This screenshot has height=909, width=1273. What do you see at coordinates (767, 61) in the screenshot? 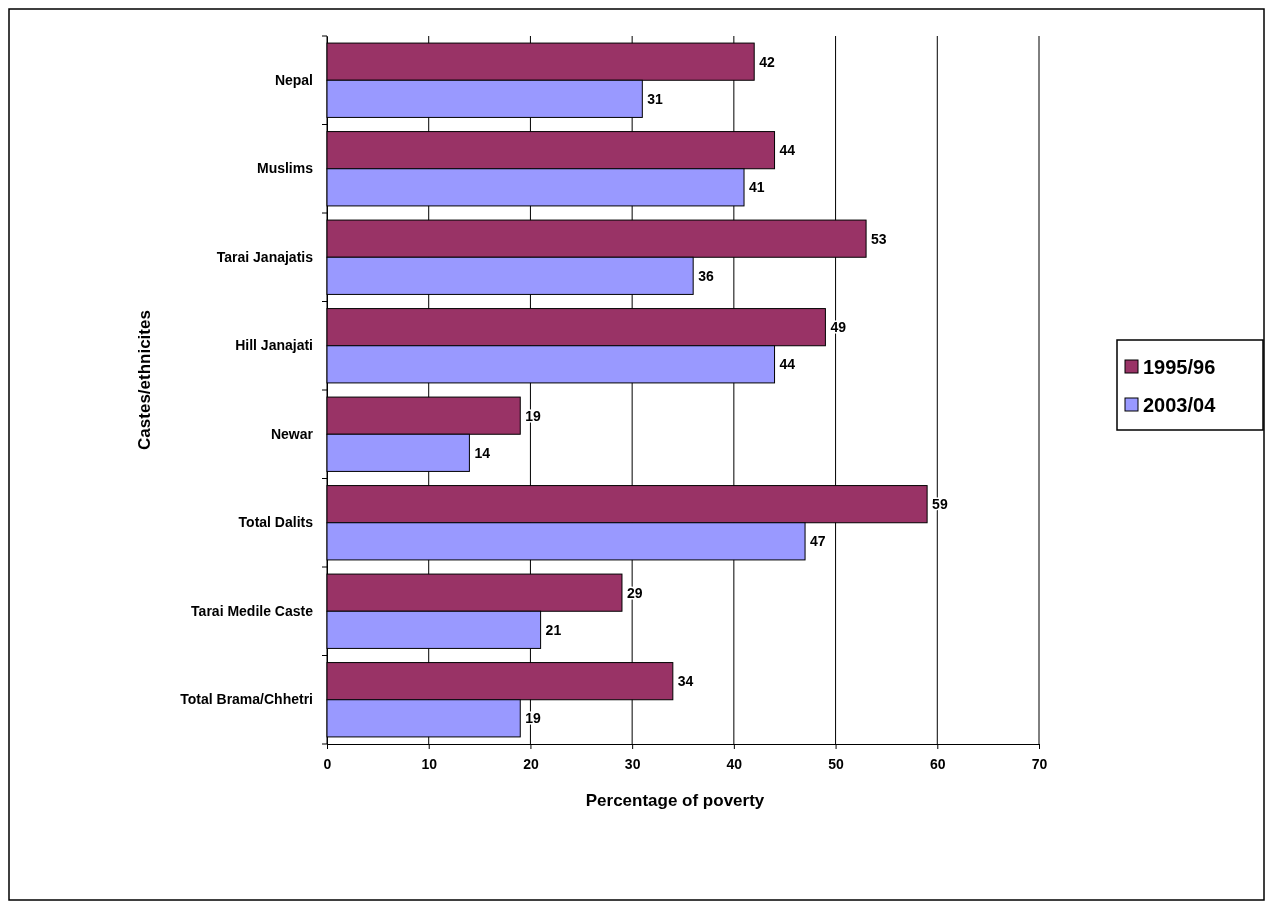
I see `data-label: 42` at bounding box center [767, 61].